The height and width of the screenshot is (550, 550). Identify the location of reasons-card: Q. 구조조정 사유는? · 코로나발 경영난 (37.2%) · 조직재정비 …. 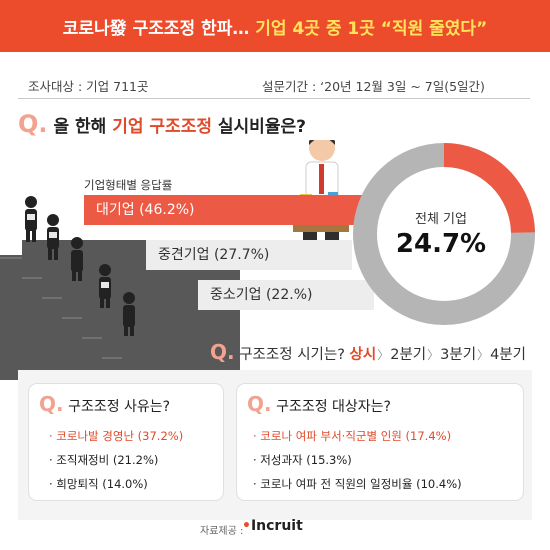
(126, 442).